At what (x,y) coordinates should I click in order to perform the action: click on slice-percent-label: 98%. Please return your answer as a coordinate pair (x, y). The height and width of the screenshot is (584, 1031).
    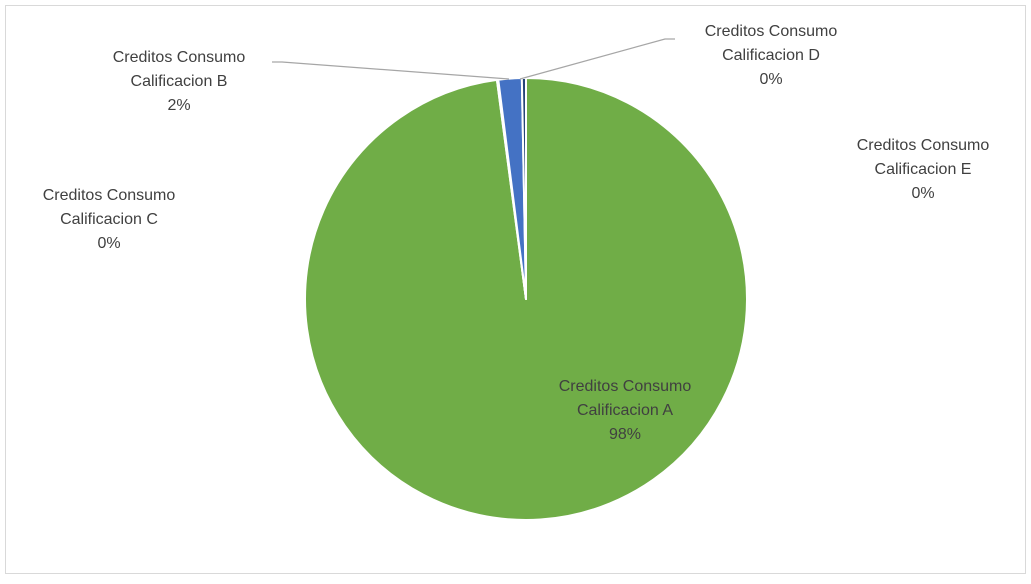
    Looking at the image, I should click on (625, 434).